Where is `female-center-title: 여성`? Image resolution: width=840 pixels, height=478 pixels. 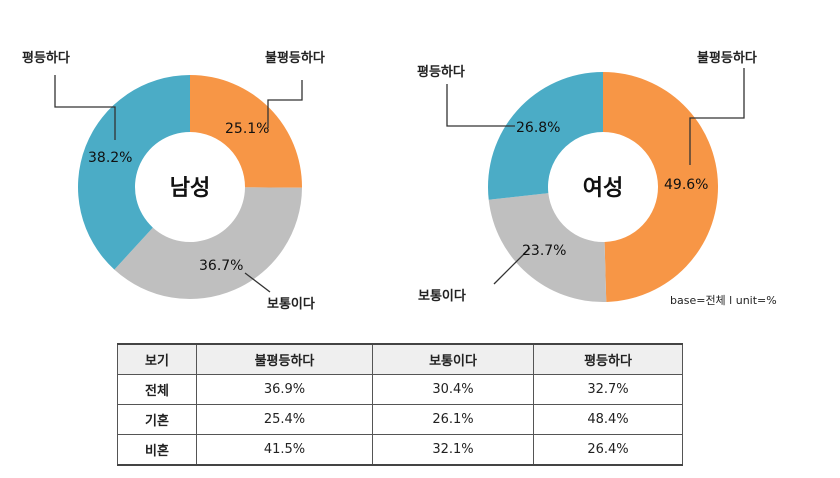 female-center-title: 여성 is located at coordinates (603, 188).